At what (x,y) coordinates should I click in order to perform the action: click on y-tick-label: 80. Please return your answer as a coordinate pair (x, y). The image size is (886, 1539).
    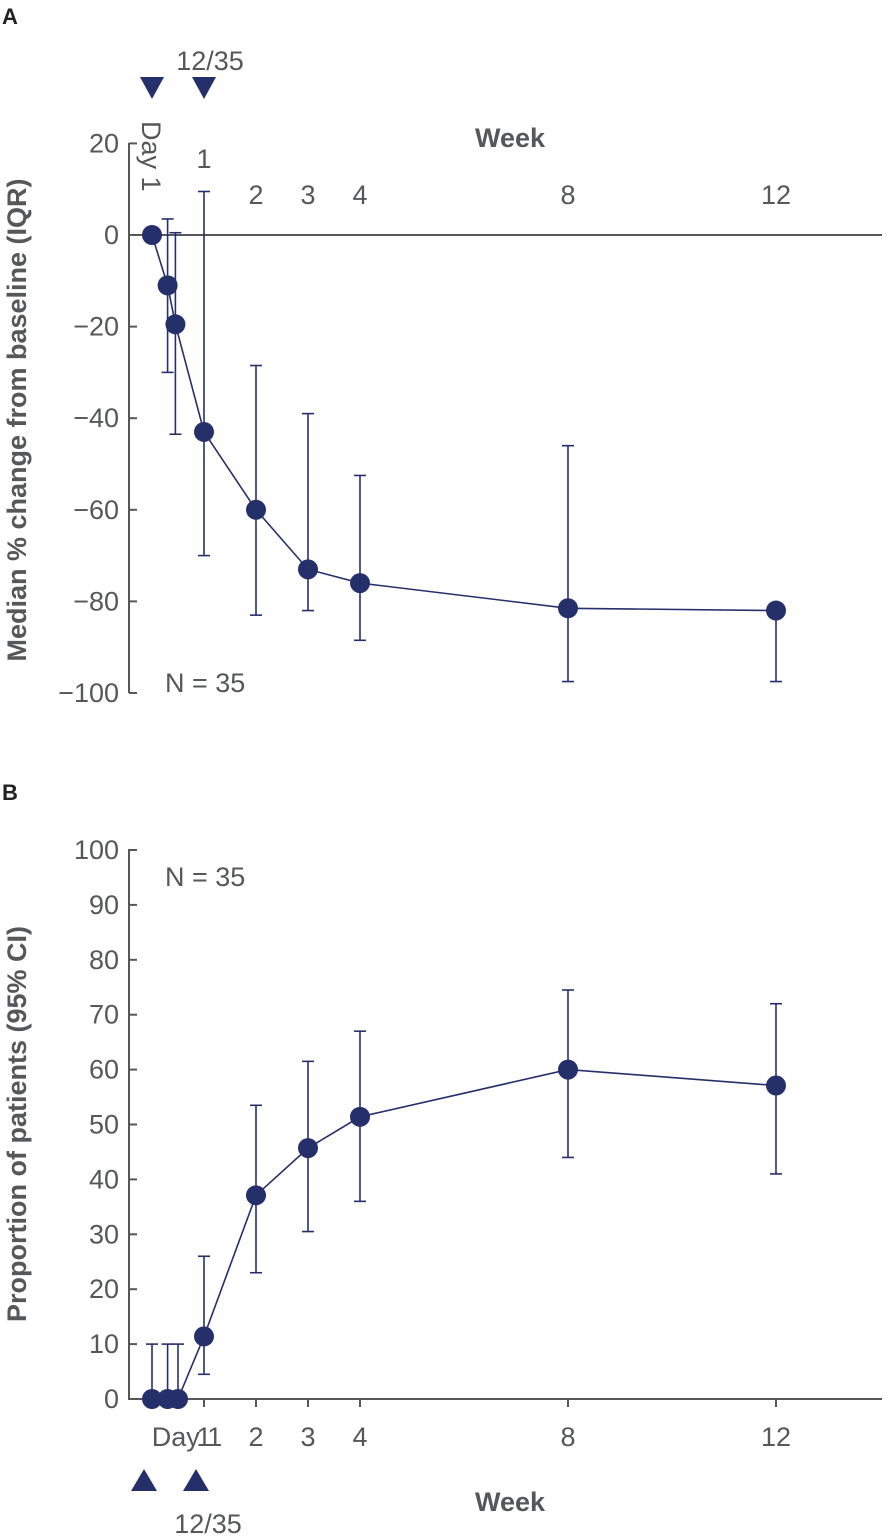
    Looking at the image, I should click on (104, 960).